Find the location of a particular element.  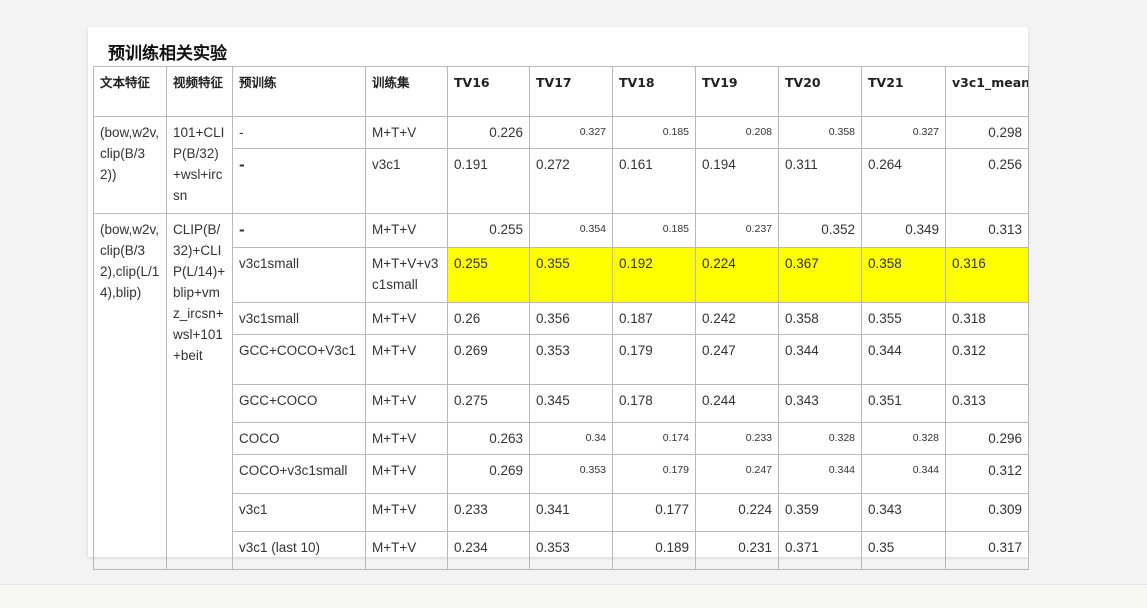

value-cell: 0.264 is located at coordinates (903, 181).